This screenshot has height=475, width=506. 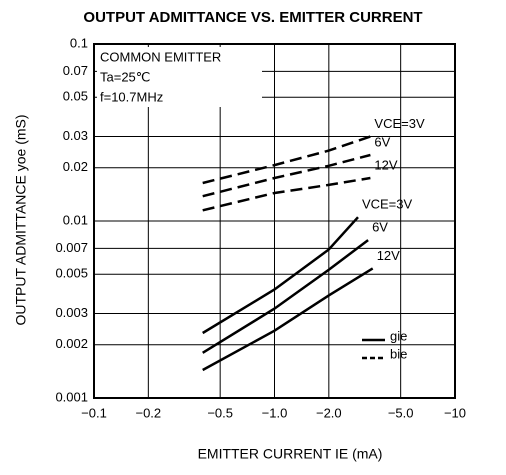 What do you see at coordinates (398, 353) in the screenshot?
I see `legend-label: bie` at bounding box center [398, 353].